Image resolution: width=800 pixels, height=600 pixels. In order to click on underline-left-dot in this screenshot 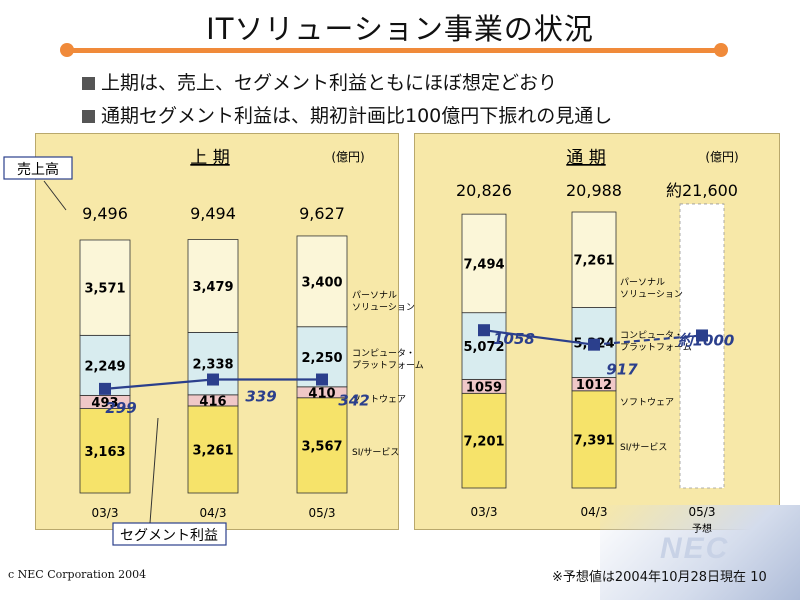, I will do `click(67, 50)`.